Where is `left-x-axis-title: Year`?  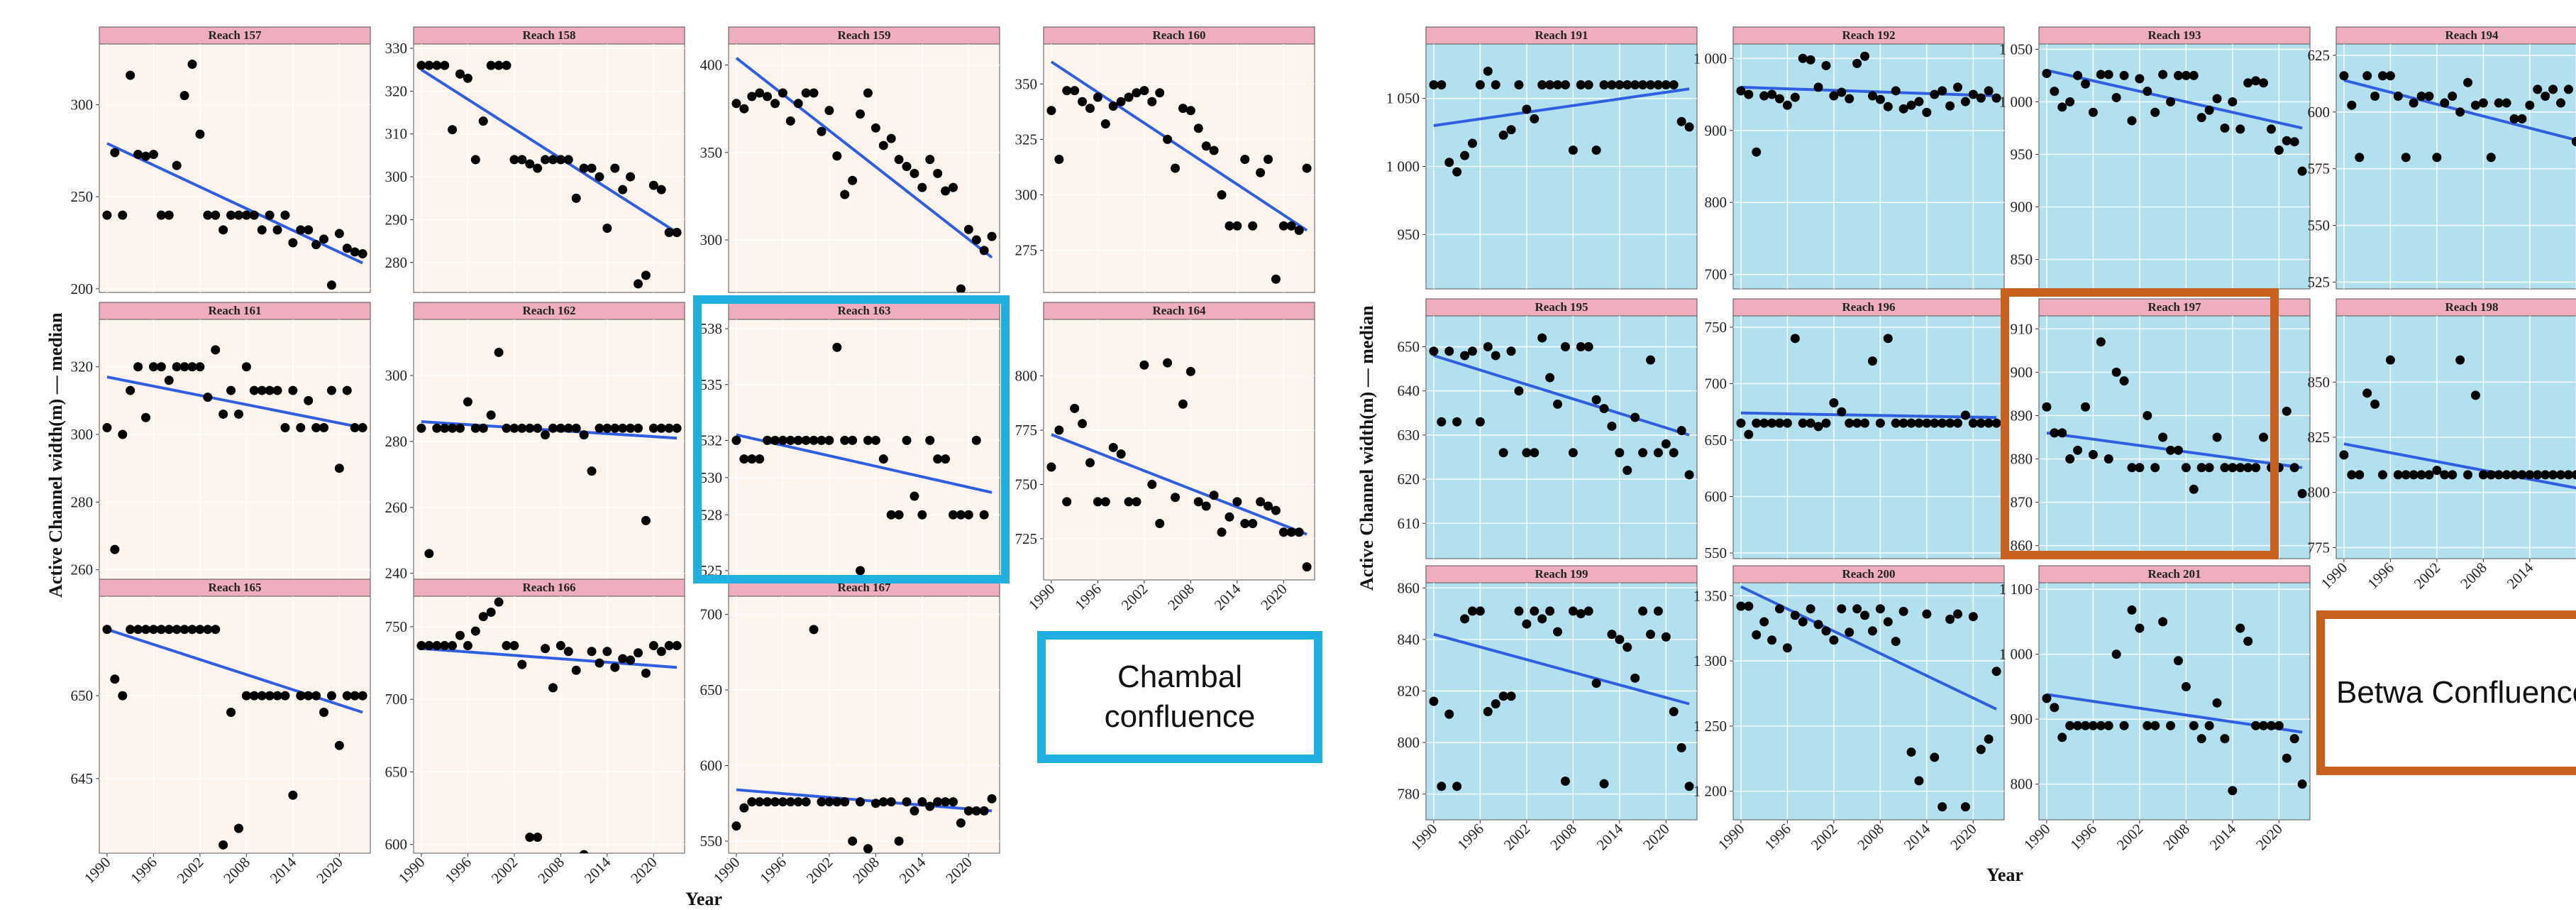 left-x-axis-title: Year is located at coordinates (703, 900).